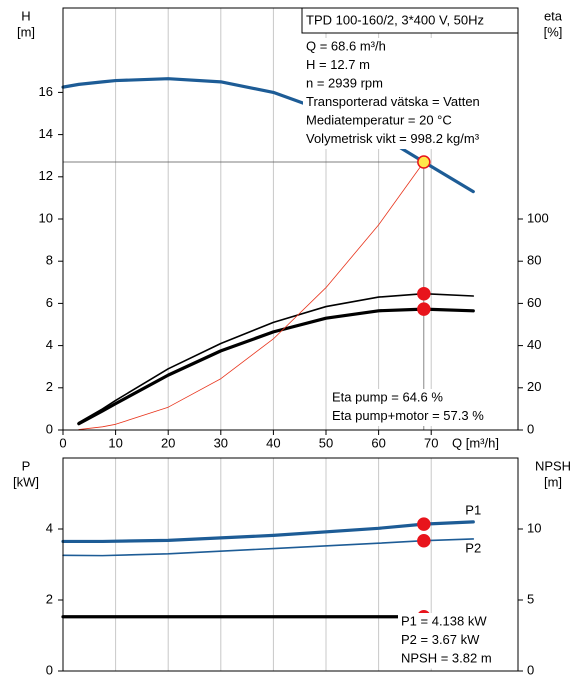 The image size is (585, 684). I want to click on series-label: P1, so click(473, 509).